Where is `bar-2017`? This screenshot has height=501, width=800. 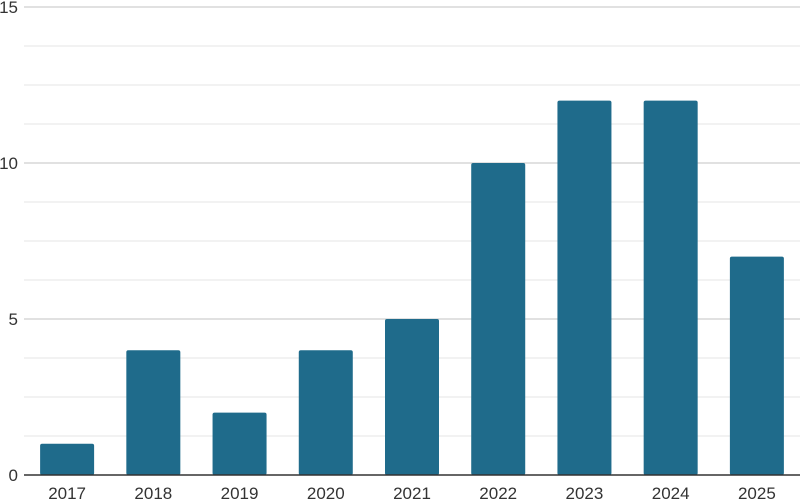 bar-2017 is located at coordinates (67, 459).